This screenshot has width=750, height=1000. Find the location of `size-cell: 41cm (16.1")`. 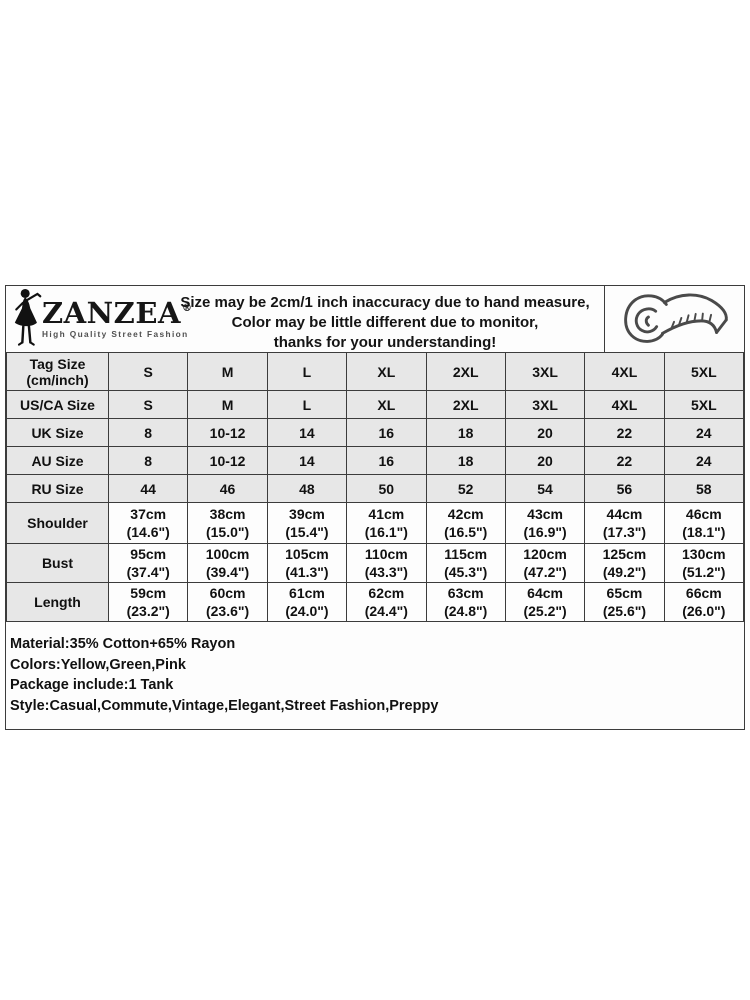

size-cell: 41cm (16.1") is located at coordinates (386, 523).